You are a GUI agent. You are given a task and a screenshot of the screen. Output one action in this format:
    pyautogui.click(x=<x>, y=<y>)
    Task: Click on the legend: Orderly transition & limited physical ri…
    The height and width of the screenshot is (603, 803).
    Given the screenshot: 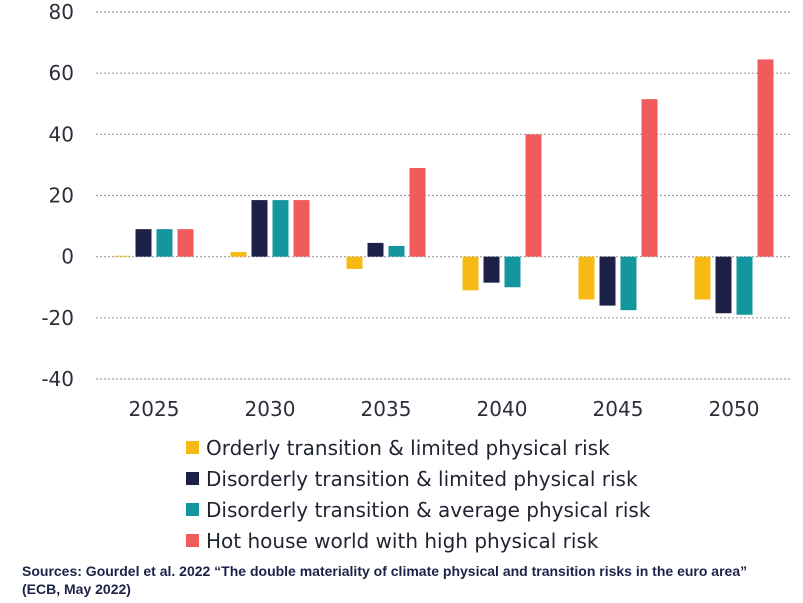 What is the action you would take?
    pyautogui.click(x=418, y=494)
    